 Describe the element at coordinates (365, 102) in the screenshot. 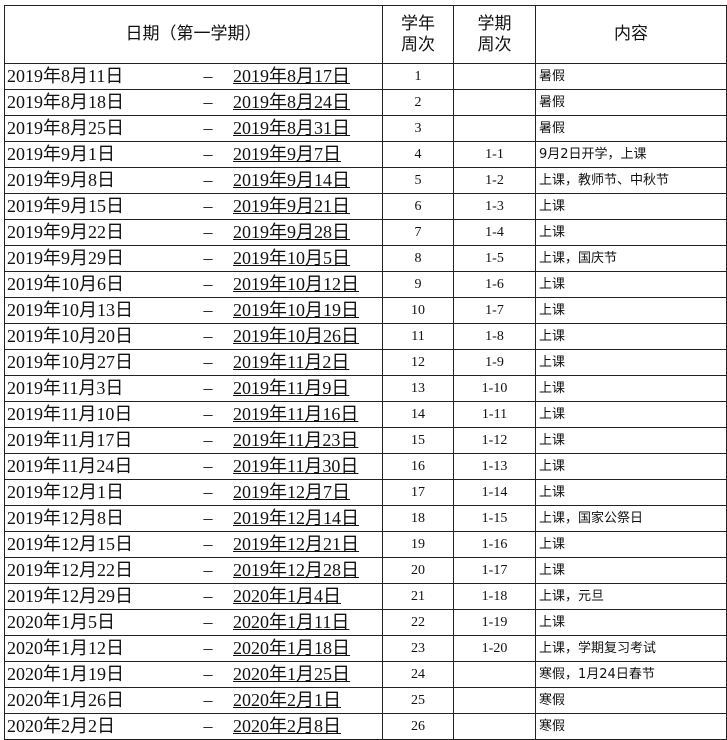

I see `table-row: 2019年8月18日 –2019年8月24日 2 暑假` at that location.